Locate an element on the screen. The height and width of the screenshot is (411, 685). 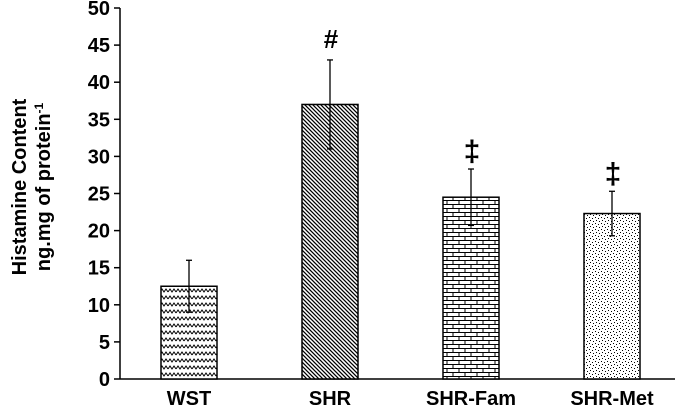
bar-shr is located at coordinates (330, 241).